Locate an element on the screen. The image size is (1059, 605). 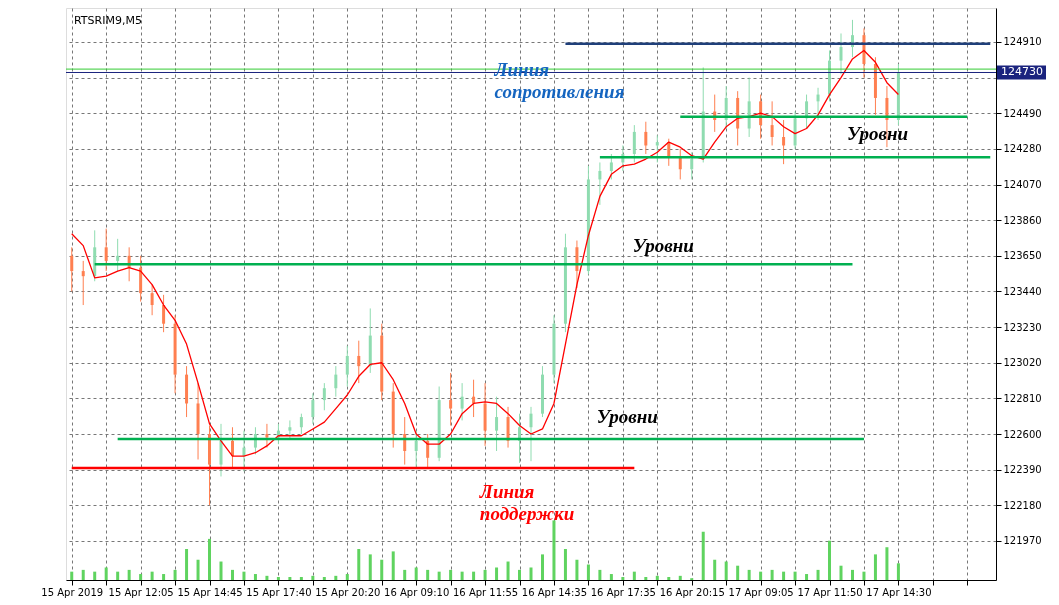
ref-line-label: 124730 is located at coordinates (1022, 72).